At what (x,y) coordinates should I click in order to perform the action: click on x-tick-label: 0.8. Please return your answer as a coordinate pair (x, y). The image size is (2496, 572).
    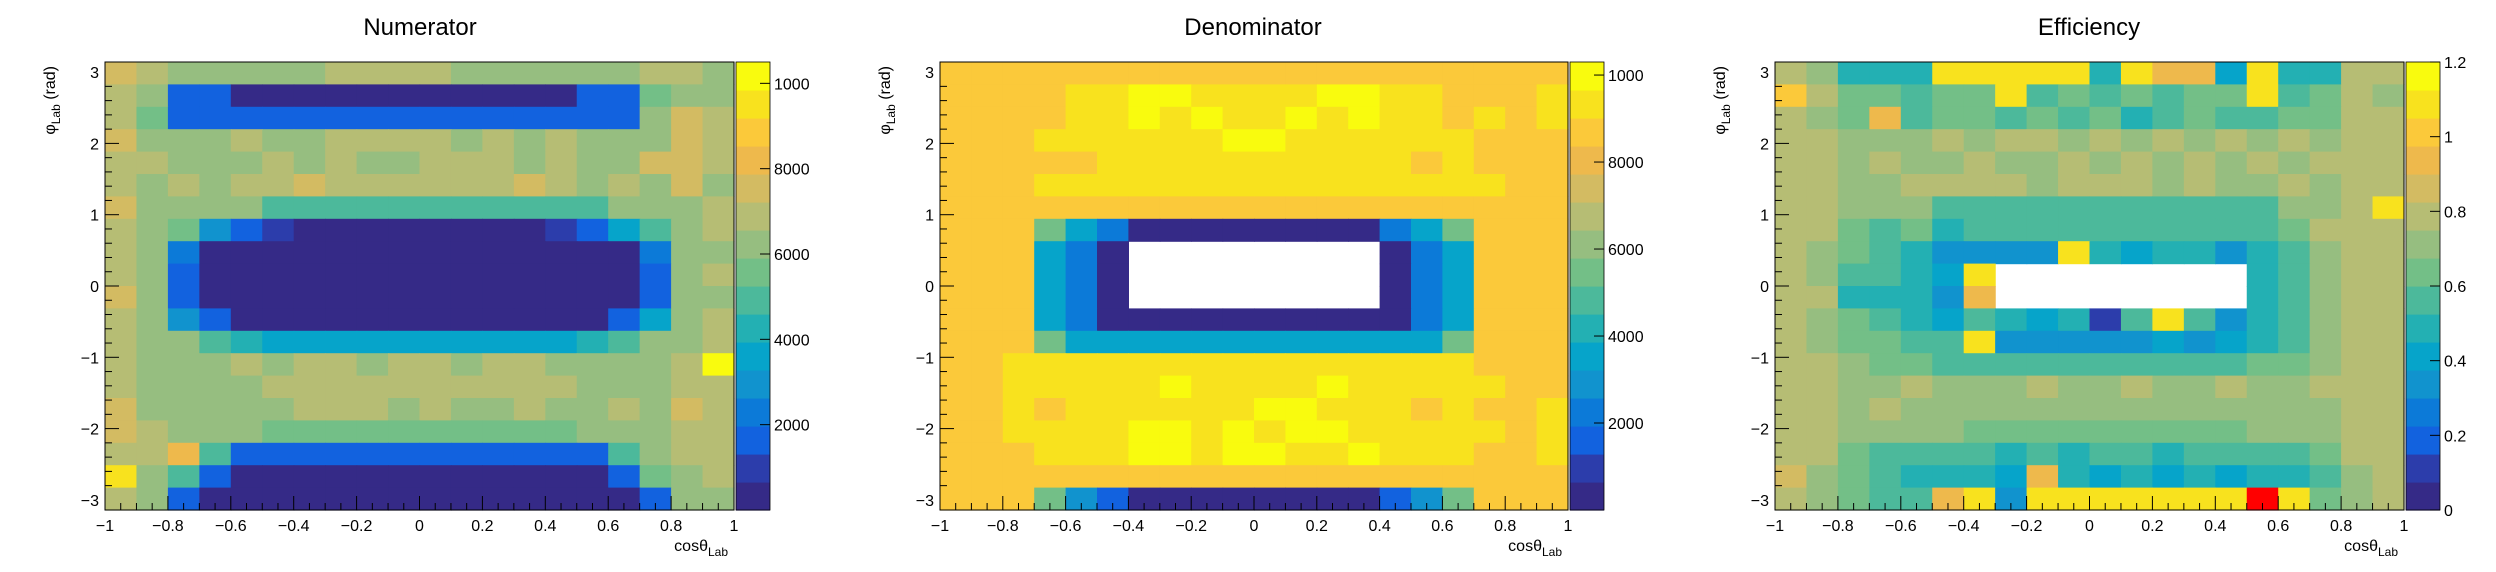
    Looking at the image, I should click on (1505, 526).